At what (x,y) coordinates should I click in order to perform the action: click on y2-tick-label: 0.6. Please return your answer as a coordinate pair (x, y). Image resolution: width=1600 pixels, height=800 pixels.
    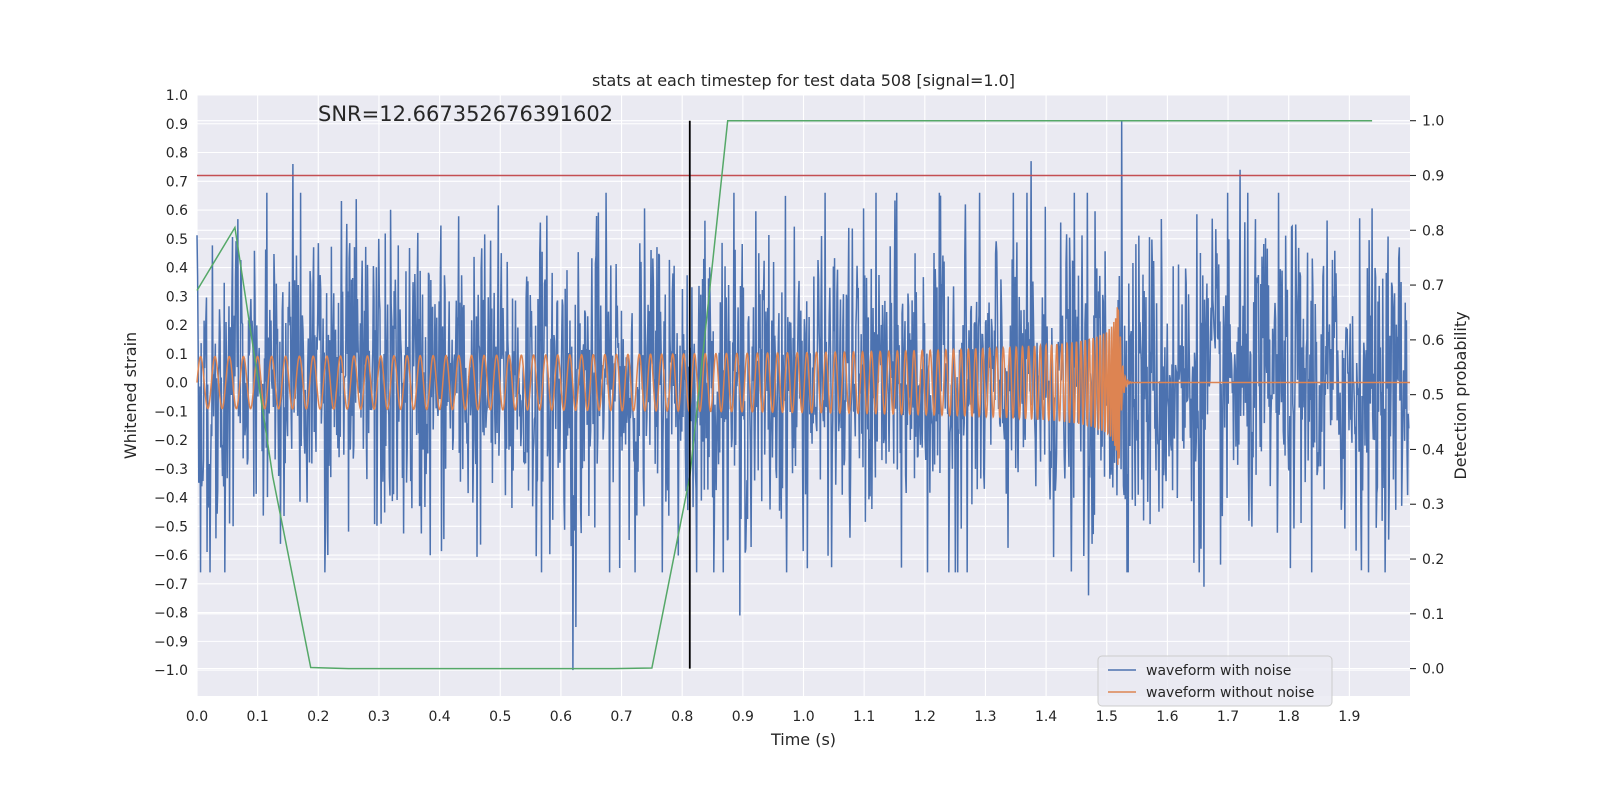
    Looking at the image, I should click on (1433, 341).